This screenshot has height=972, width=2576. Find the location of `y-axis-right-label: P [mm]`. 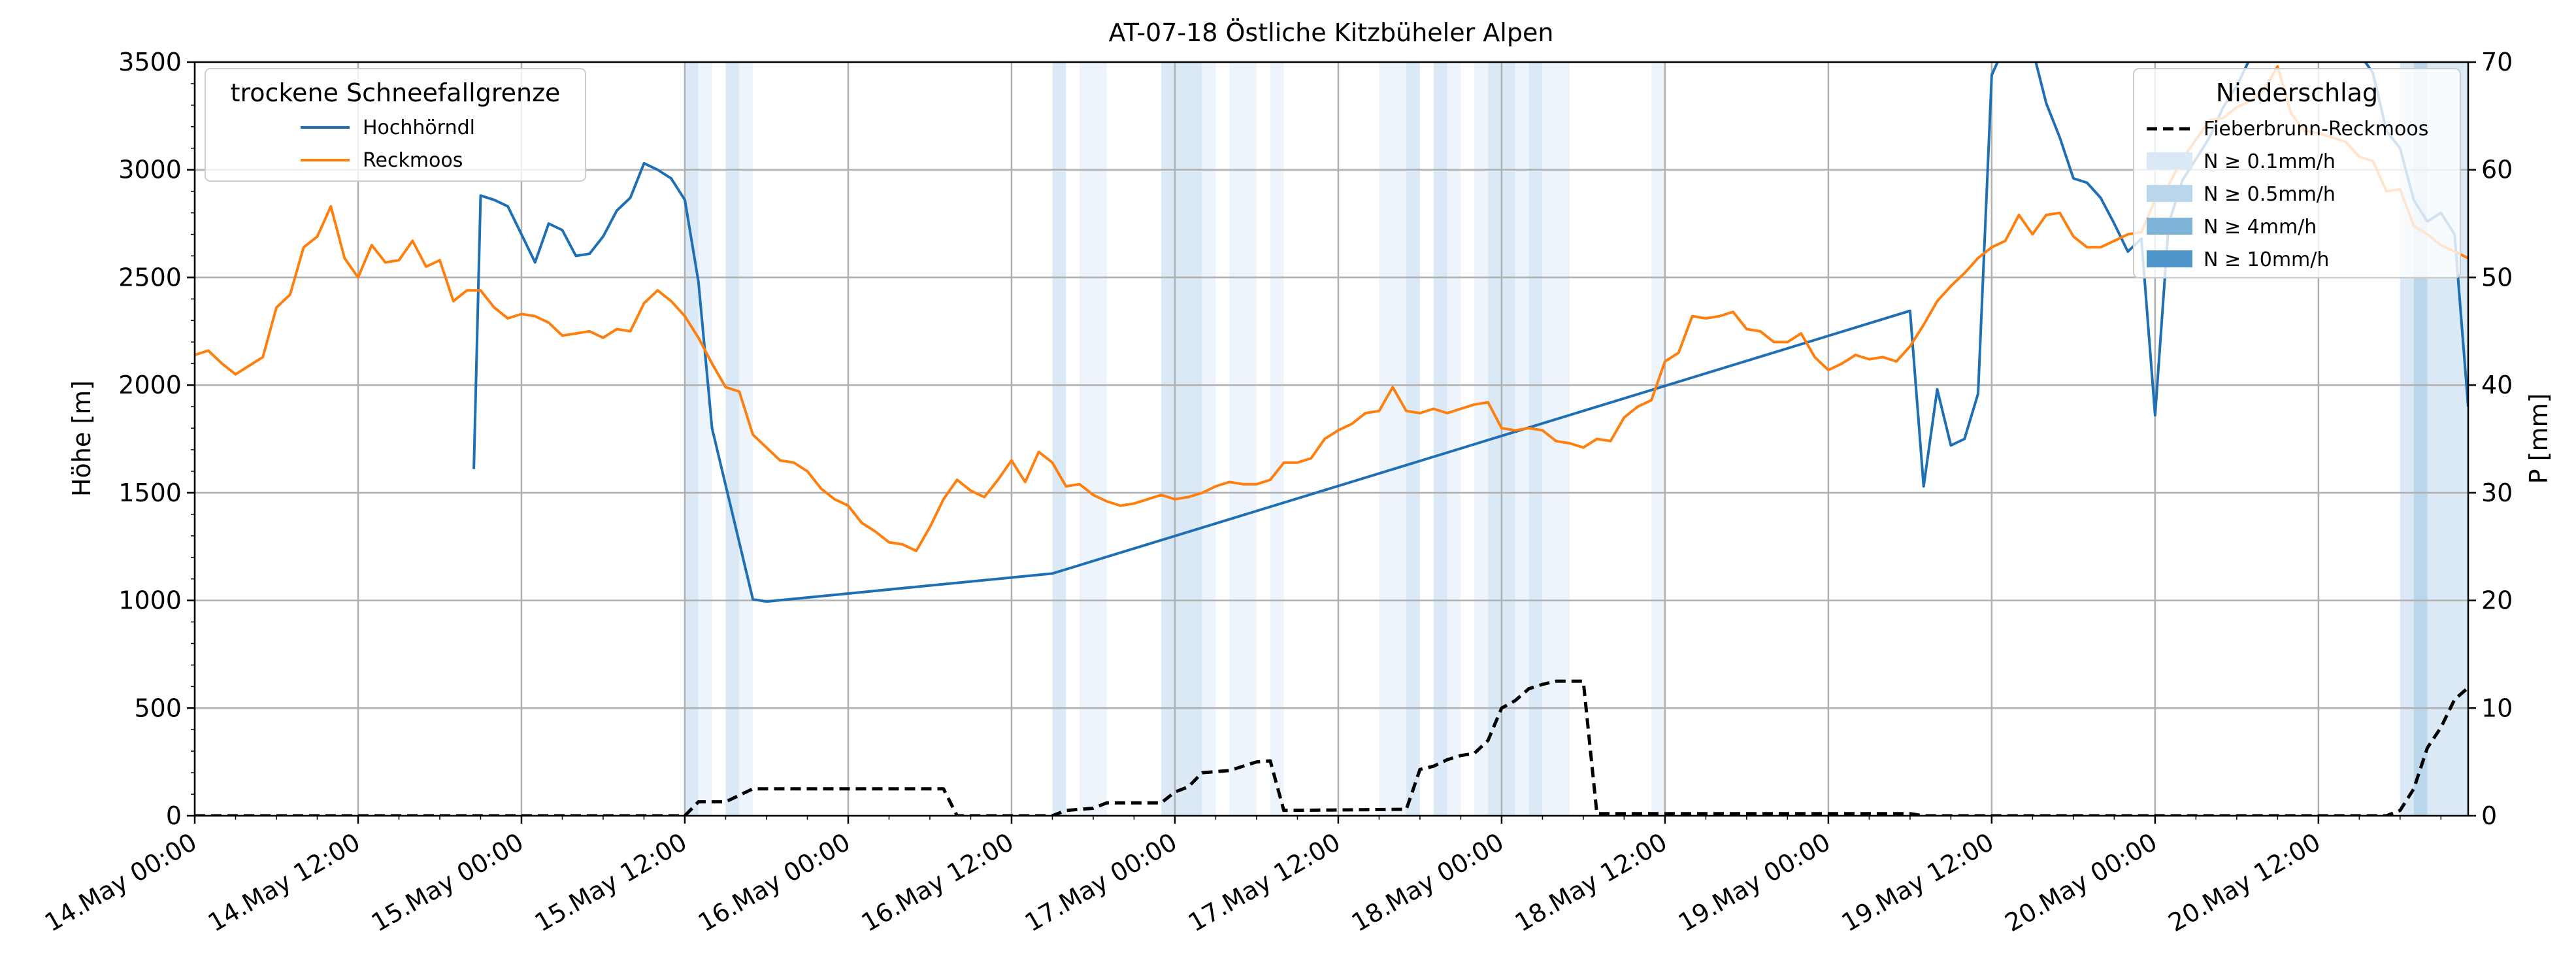

y-axis-right-label: P [mm] is located at coordinates (2538, 439).